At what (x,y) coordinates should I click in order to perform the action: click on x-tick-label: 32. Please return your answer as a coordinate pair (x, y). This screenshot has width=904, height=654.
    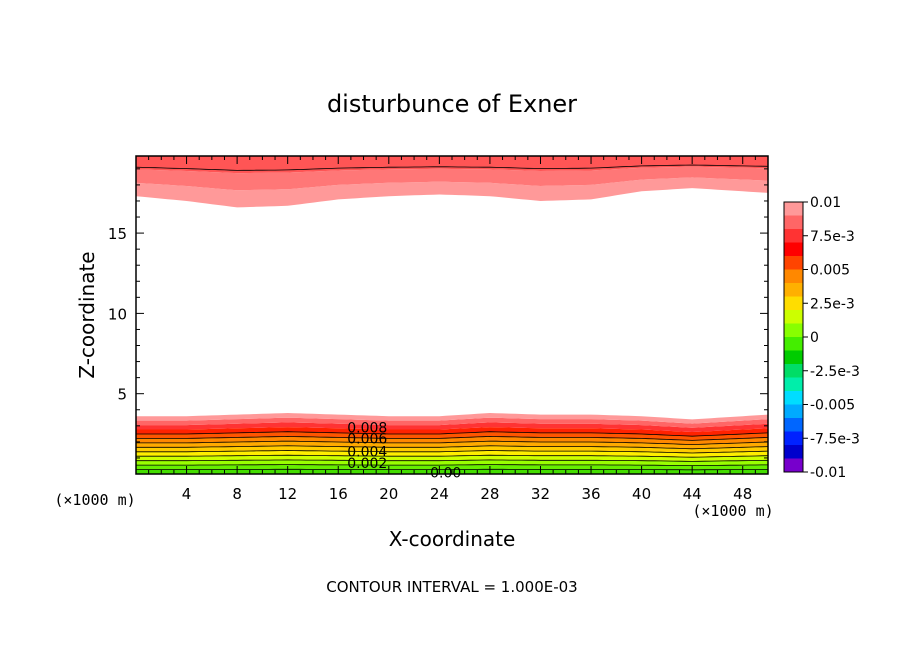
    Looking at the image, I should click on (540, 494).